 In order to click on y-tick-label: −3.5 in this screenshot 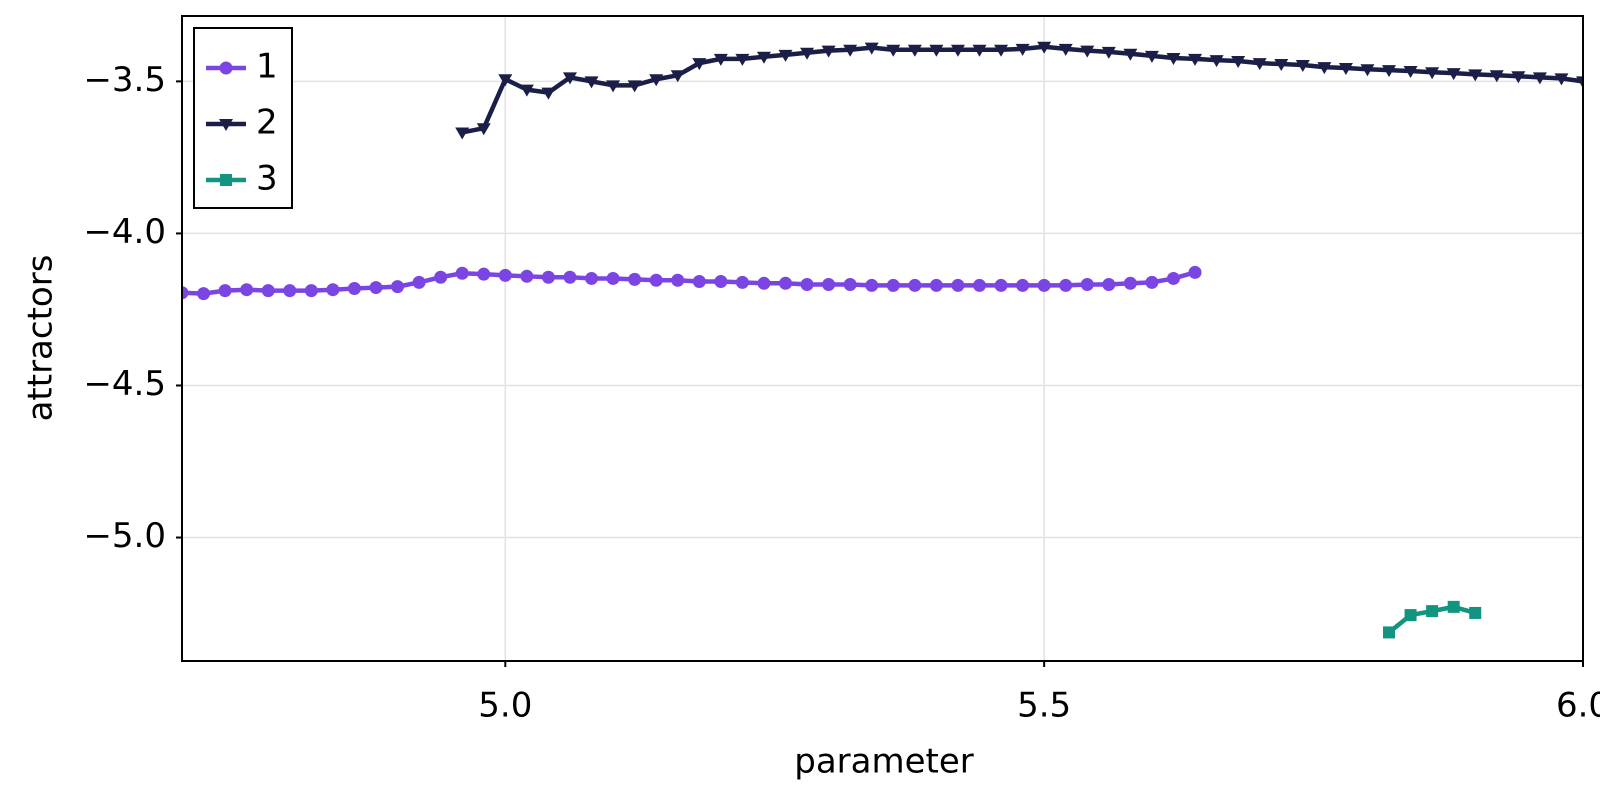, I will do `click(124, 80)`.